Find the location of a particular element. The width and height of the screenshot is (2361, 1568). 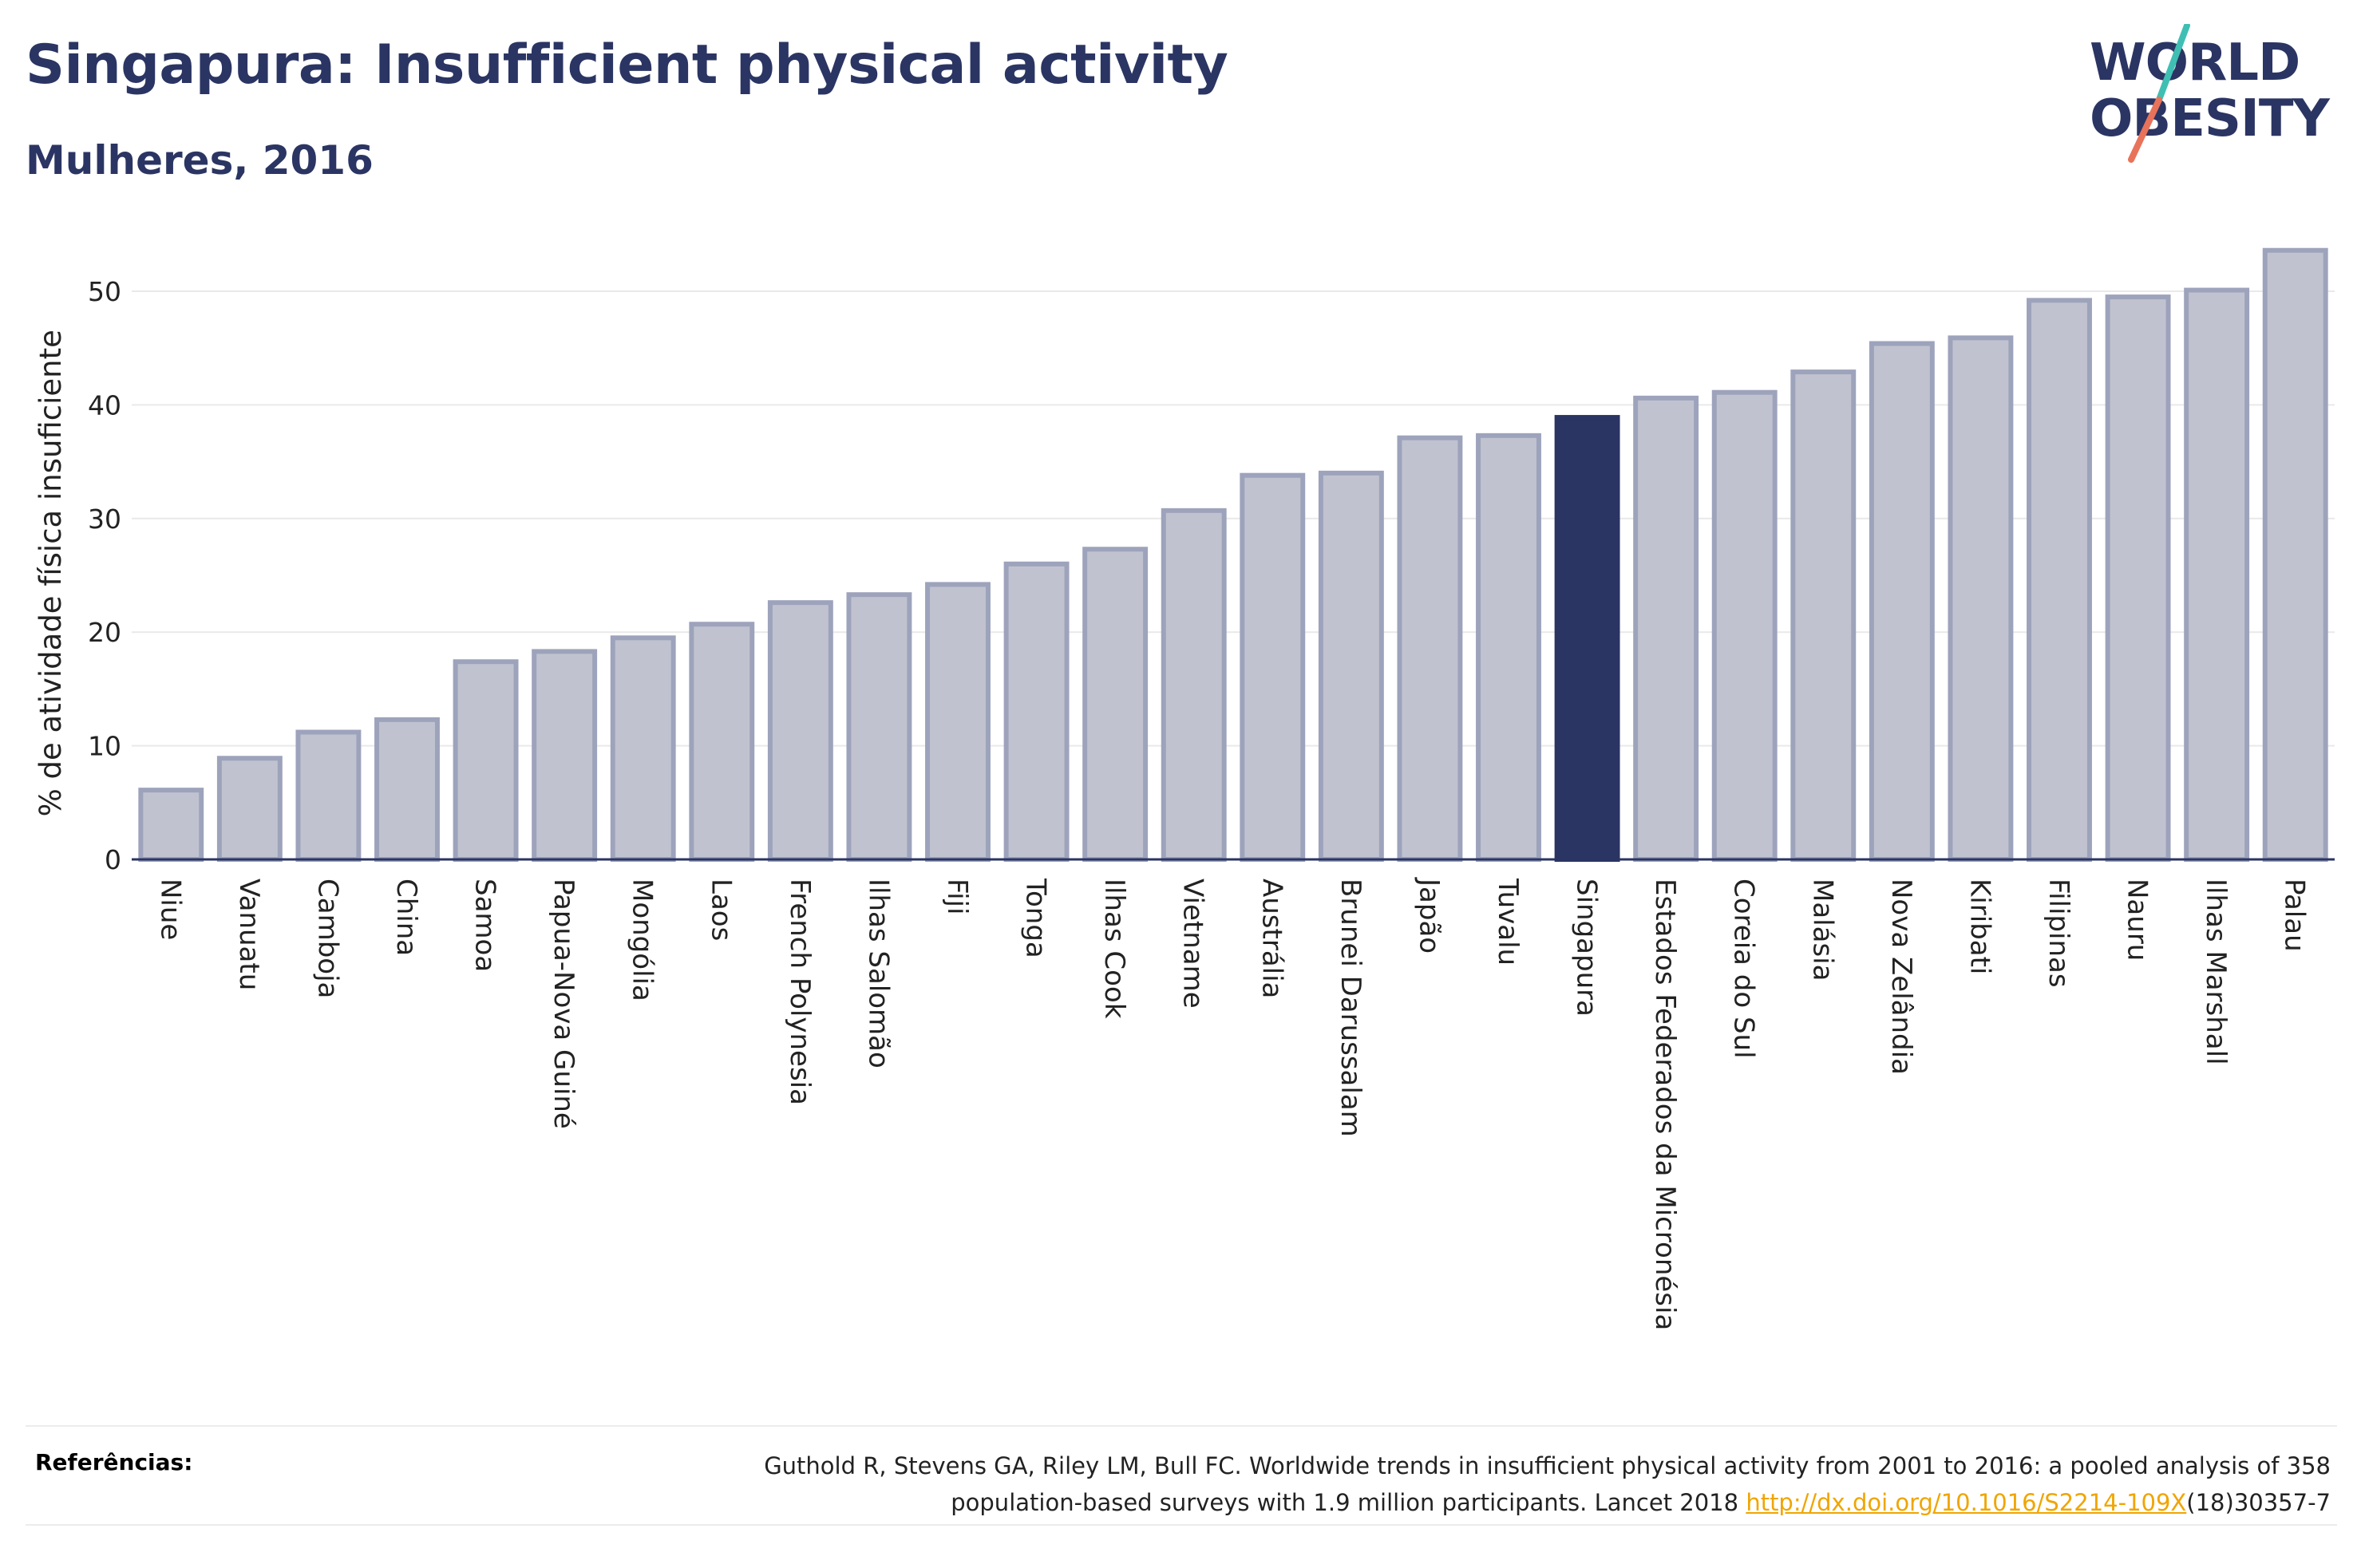

x-tick-label: Samoa is located at coordinates (485, 925).